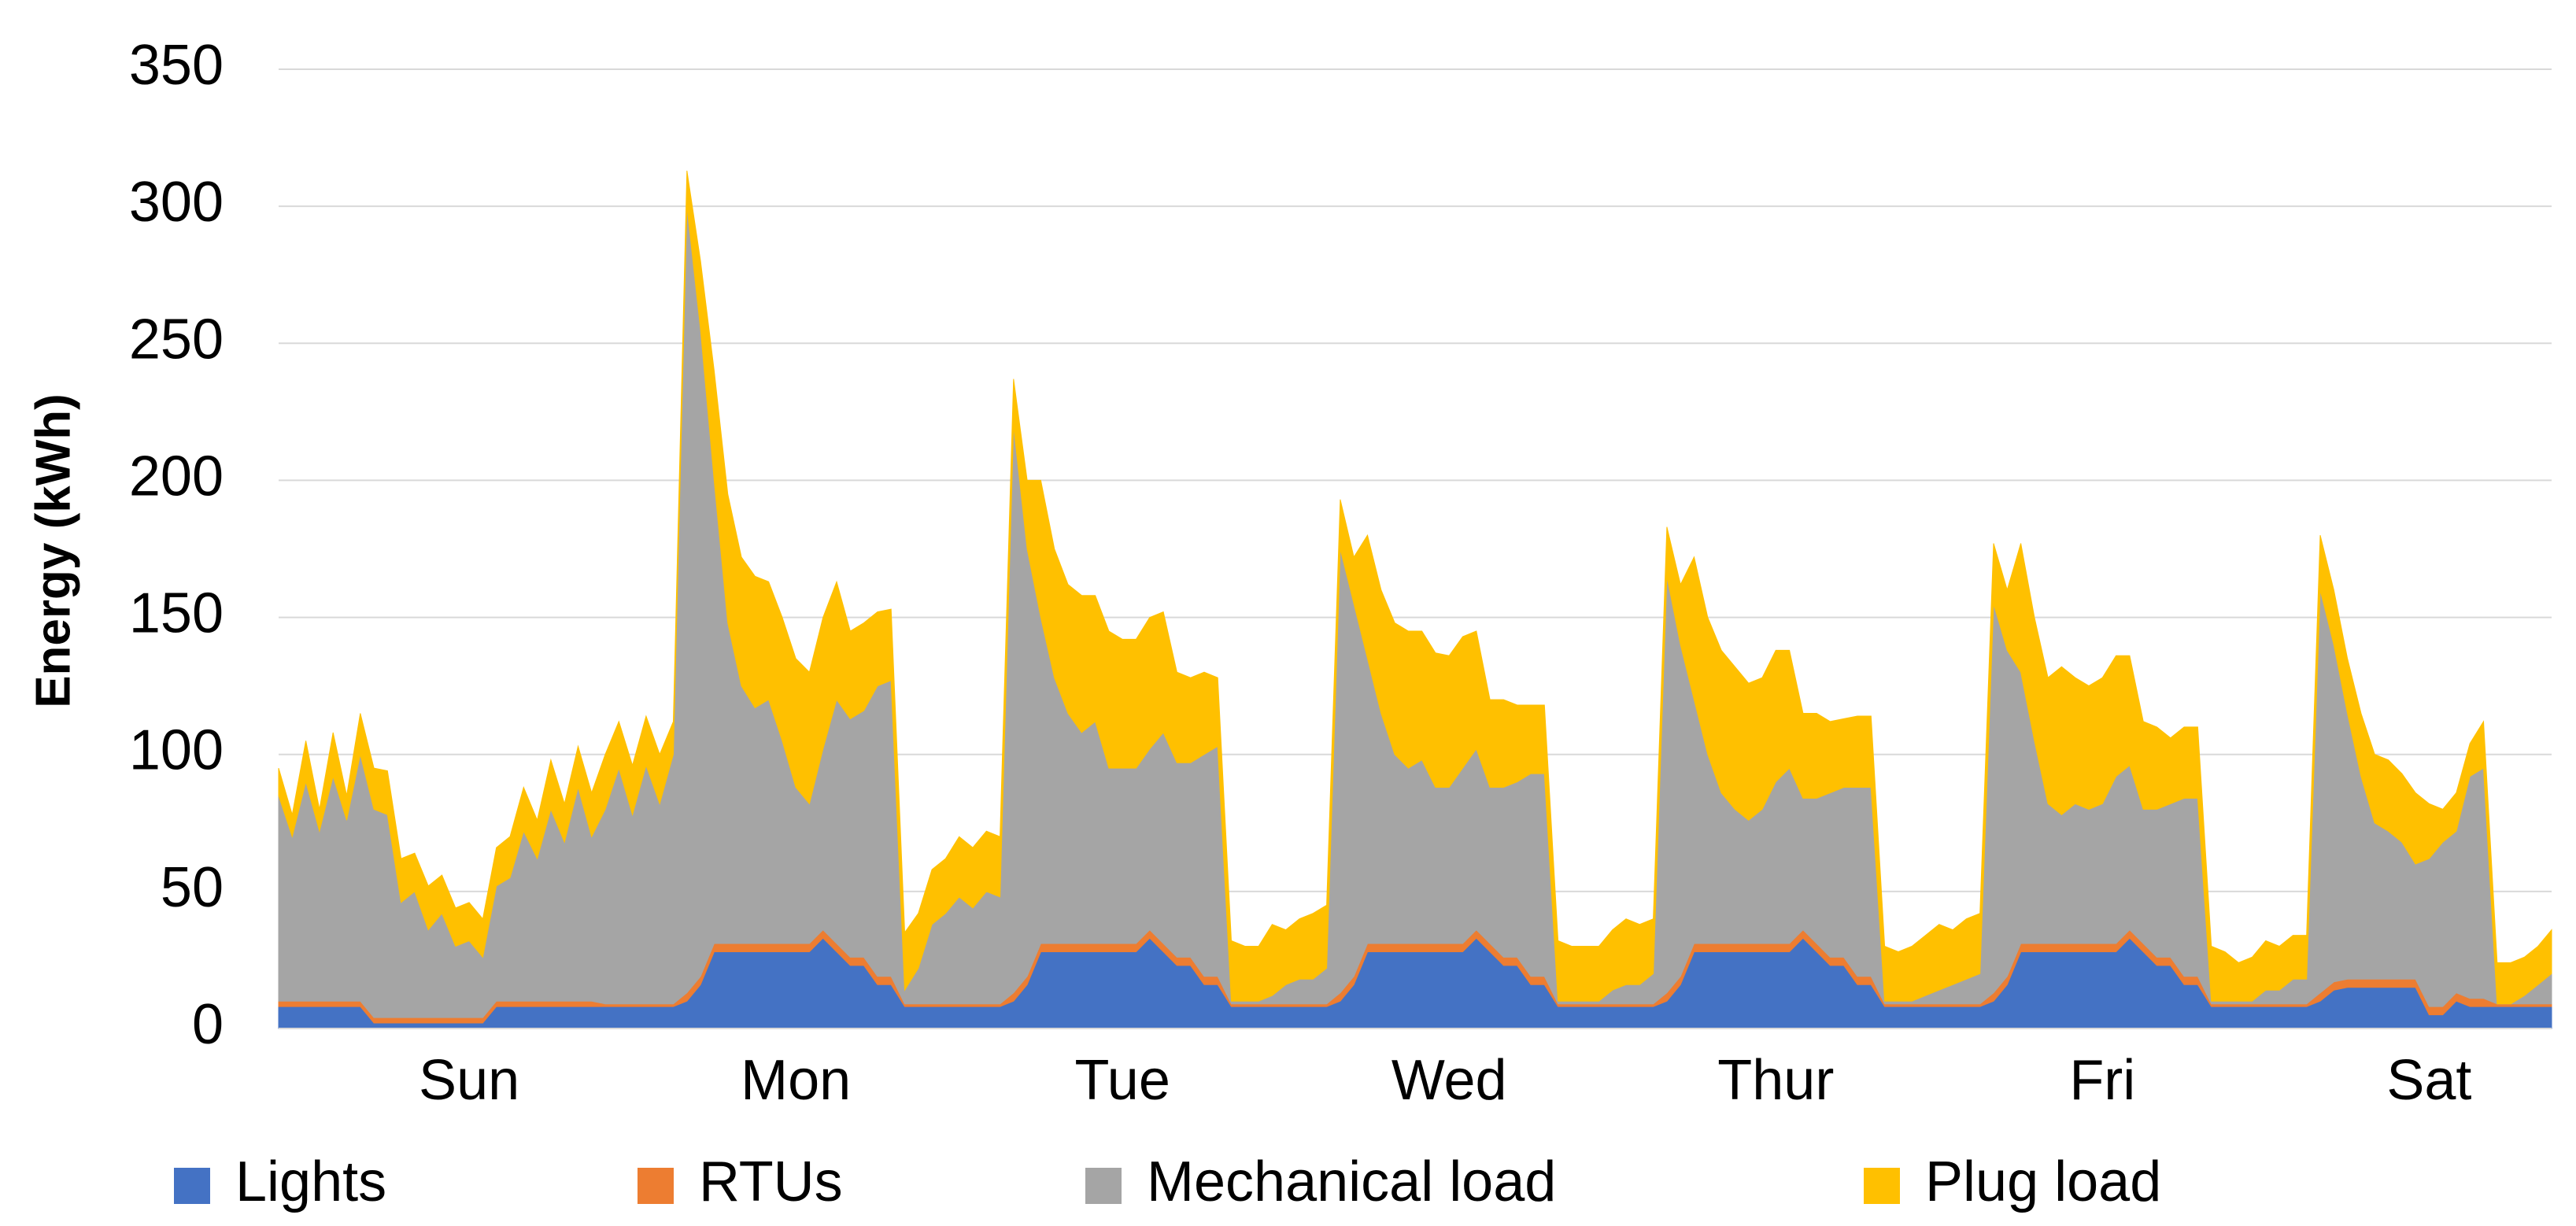  Describe the element at coordinates (2043, 1181) in the screenshot. I see `legend-label: Plug load` at that location.